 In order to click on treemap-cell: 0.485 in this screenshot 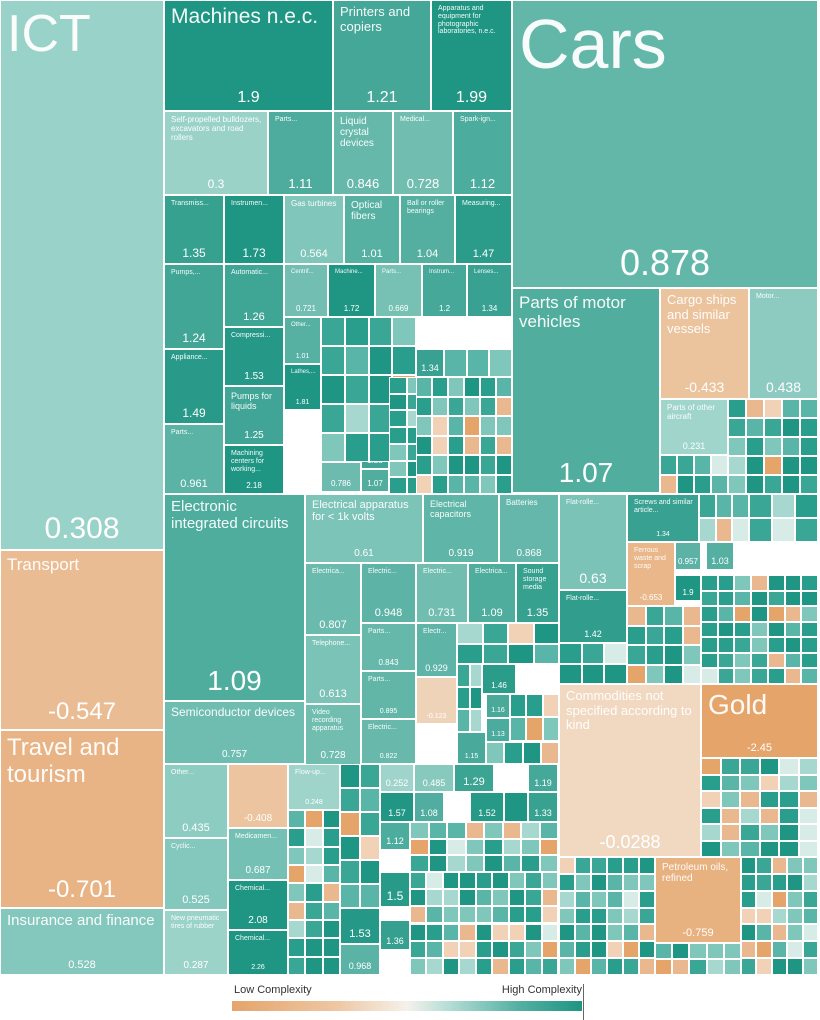, I will do `click(434, 778)`.